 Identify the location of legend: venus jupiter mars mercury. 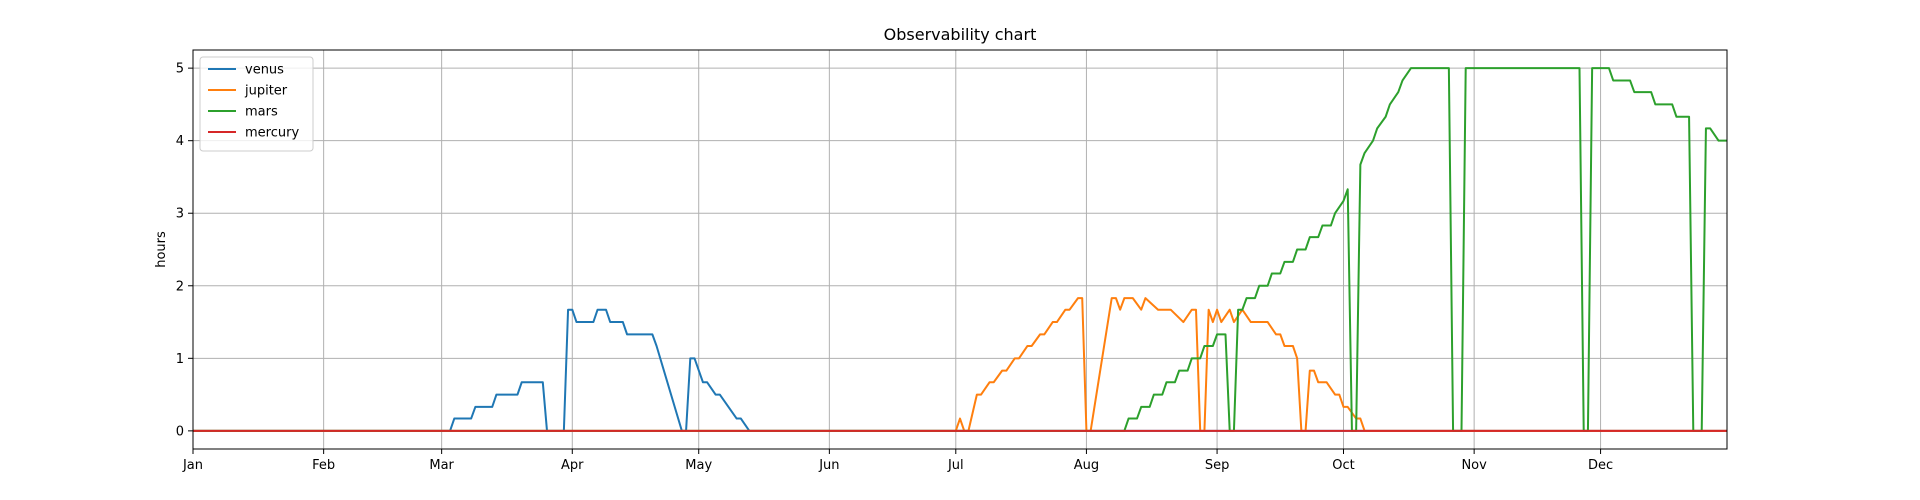
(256, 104).